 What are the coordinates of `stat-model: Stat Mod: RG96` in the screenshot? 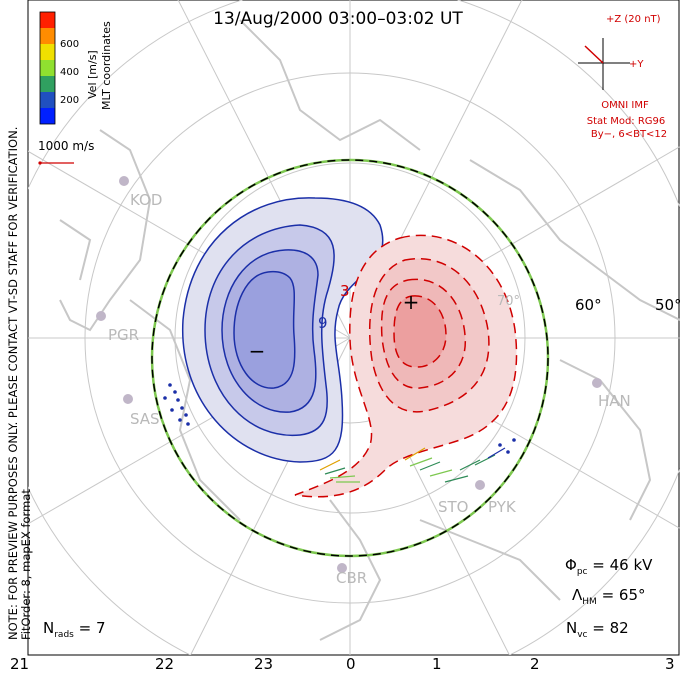 It's located at (626, 121).